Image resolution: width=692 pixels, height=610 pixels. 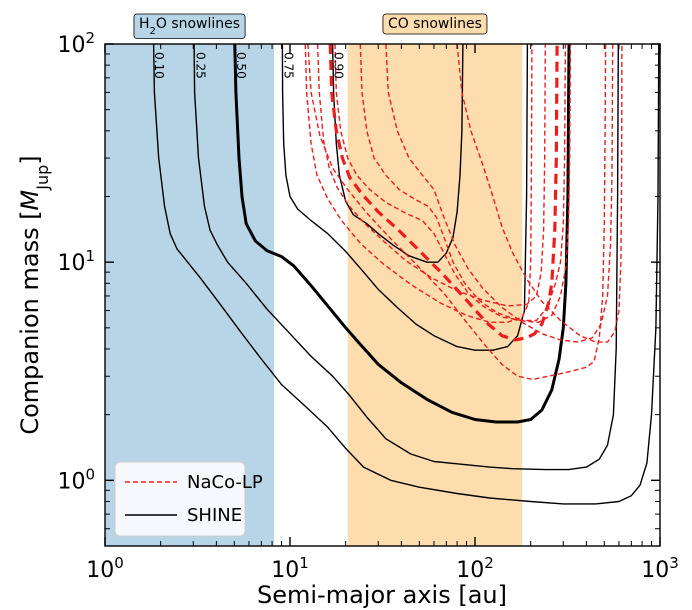 What do you see at coordinates (76, 479) in the screenshot?
I see `y-tick-label: 10⁰` at bounding box center [76, 479].